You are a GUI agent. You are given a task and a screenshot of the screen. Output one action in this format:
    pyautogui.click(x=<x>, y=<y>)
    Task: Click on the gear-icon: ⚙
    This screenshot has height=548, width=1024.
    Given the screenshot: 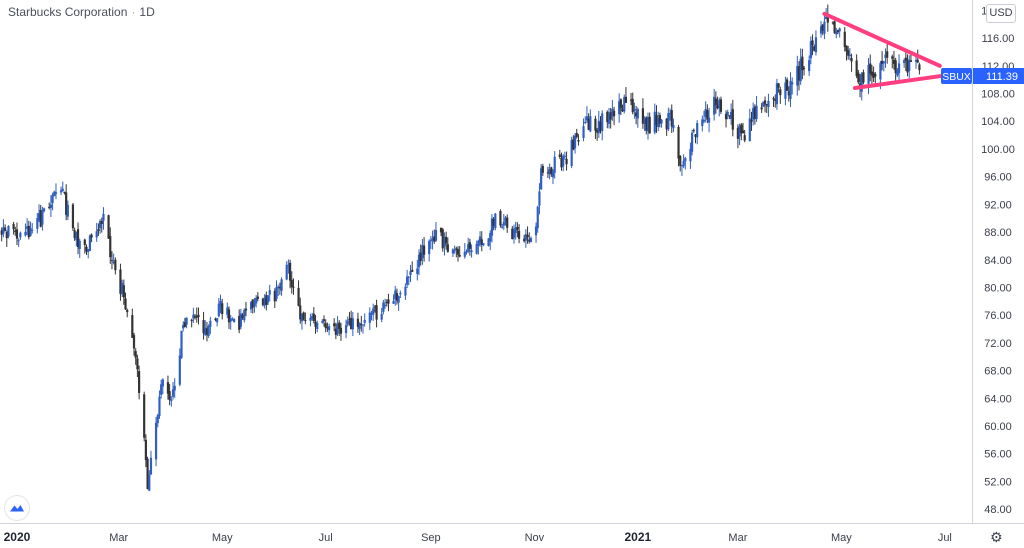 What is the action you would take?
    pyautogui.click(x=996, y=537)
    